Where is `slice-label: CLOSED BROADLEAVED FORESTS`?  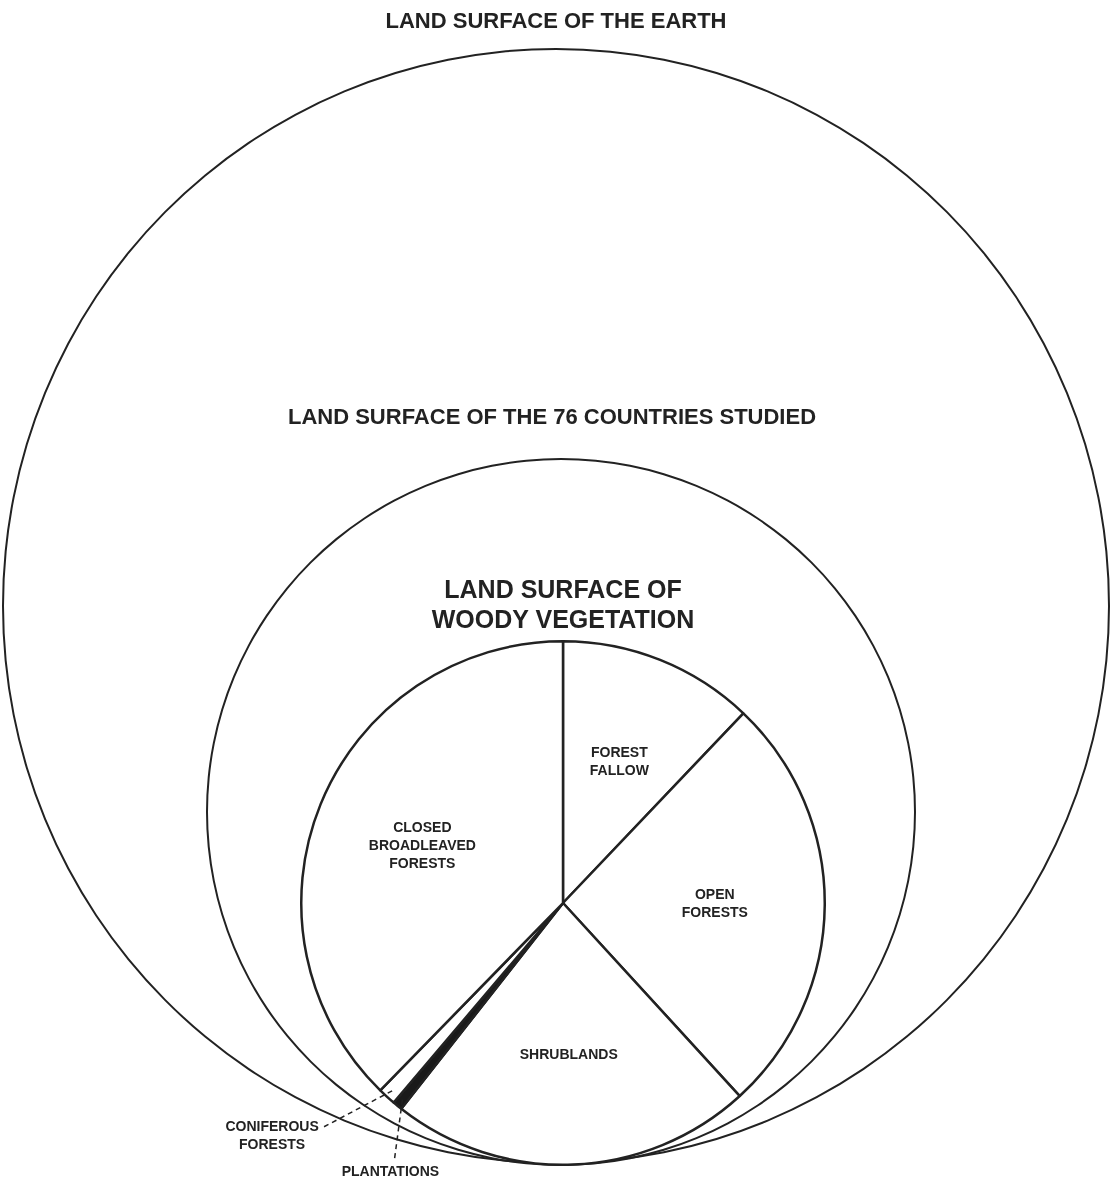
slice-label: CLOSED BROADLEAVED FORESTS is located at coordinates (422, 844).